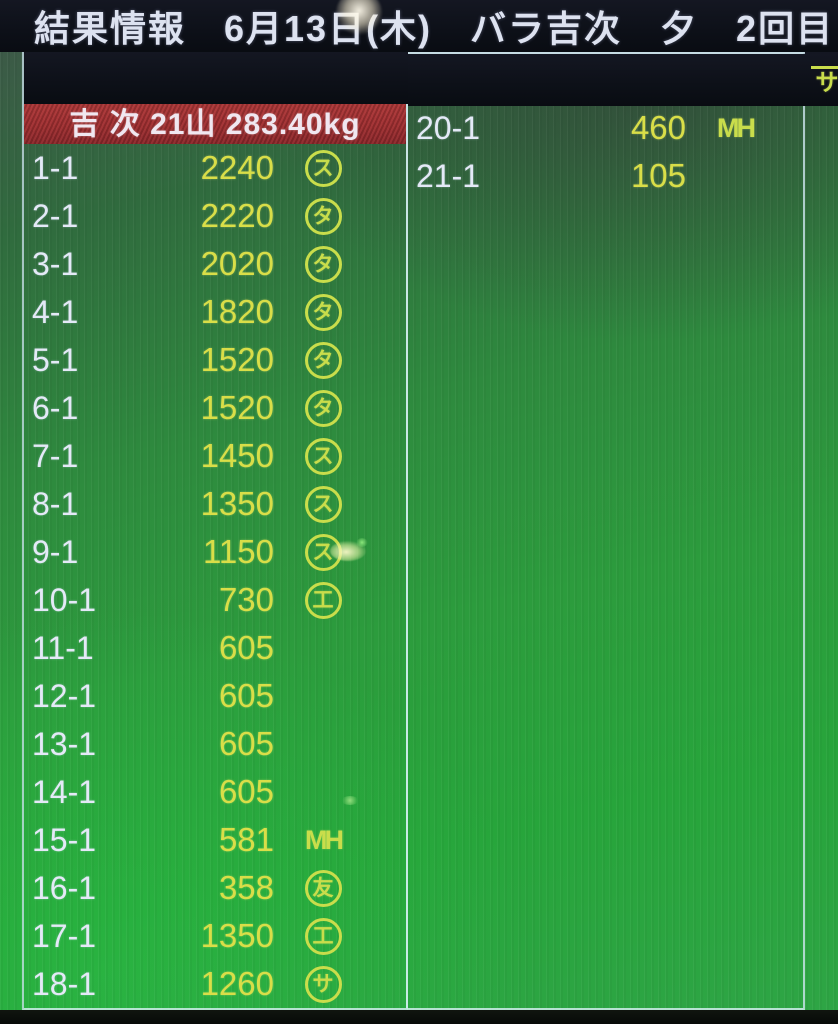  Describe the element at coordinates (434, 28) in the screenshot. I see `page-title: 結果情報 6月13日(木) バラ吉次 夕 2回目` at that location.